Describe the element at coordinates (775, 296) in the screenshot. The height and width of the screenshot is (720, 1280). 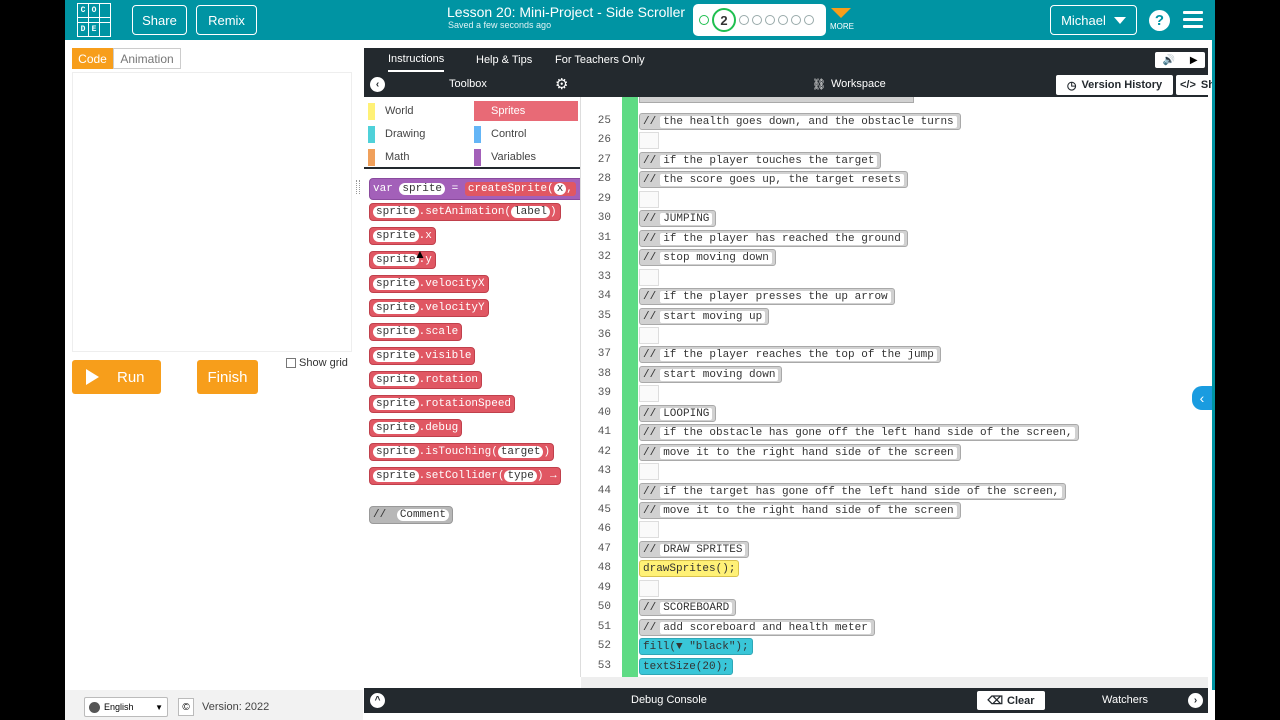
I see `comment-text: if the player presses the up arrow` at that location.